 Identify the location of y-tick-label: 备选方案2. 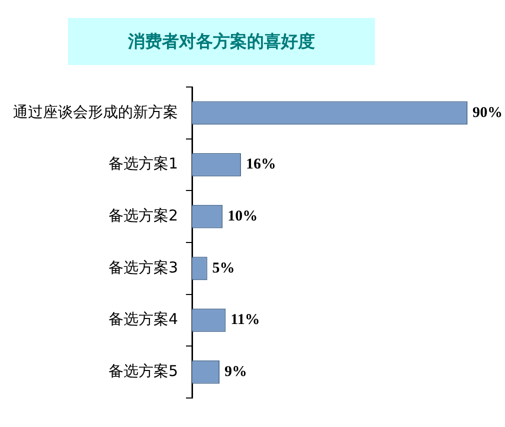
(143, 215).